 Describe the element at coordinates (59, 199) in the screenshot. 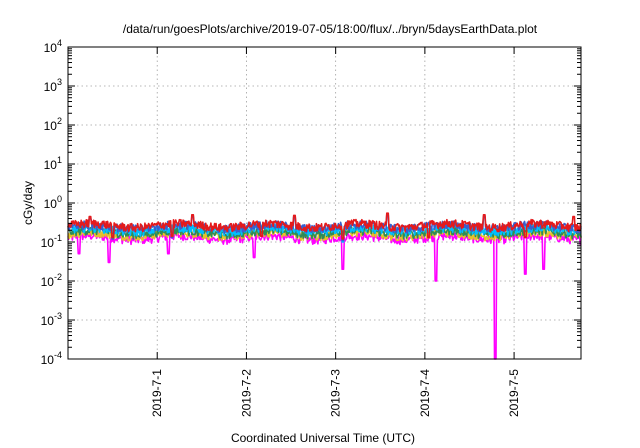

I see `y-tick-exponent: 0` at that location.